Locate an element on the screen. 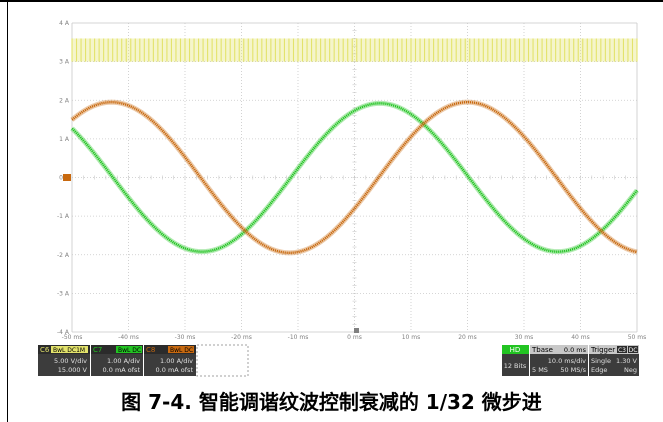 The height and width of the screenshot is (422, 663). tbase-value: 0.0 ms is located at coordinates (575, 350).